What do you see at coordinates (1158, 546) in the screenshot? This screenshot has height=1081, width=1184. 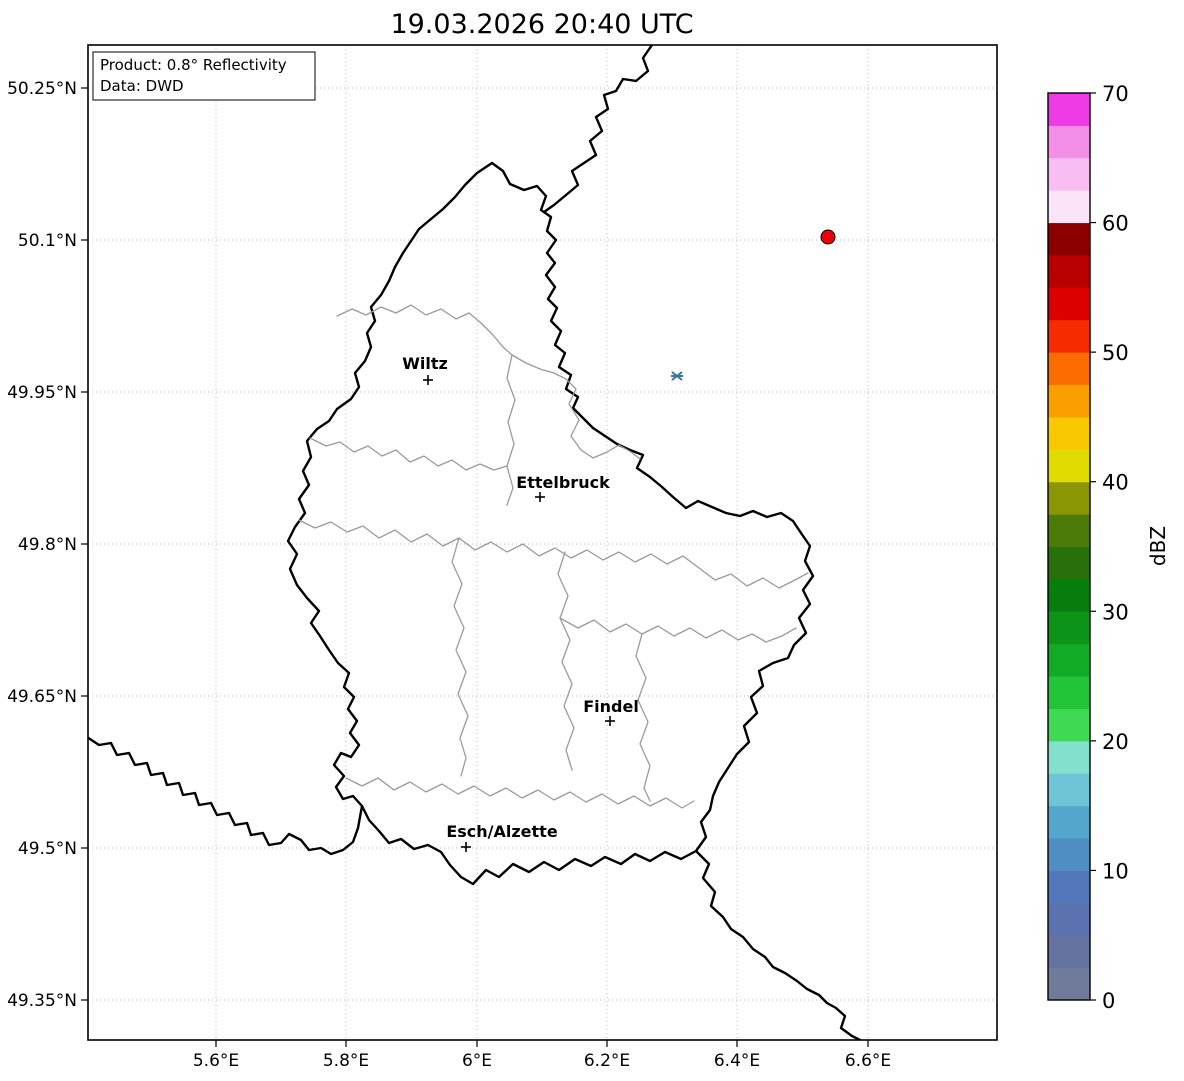 I see `colorbar-label: dBZ` at bounding box center [1158, 546].